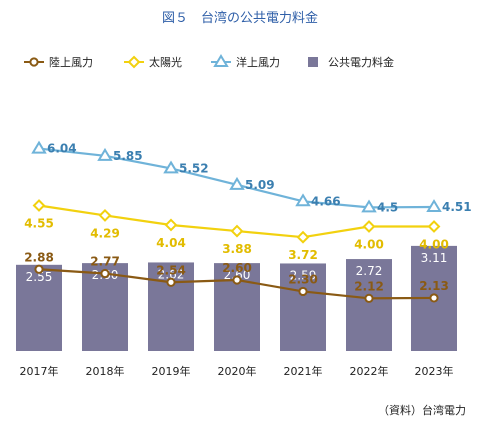 This screenshot has height=430, width=480. What do you see at coordinates (258, 62) in the screenshot?
I see `legend-label: 洋上風力` at bounding box center [258, 62].